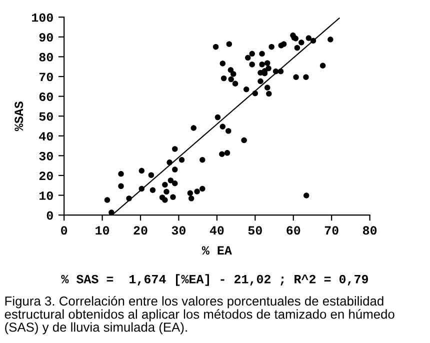 Image resolution: width=430 pixels, height=343 pixels. I want to click on y-tick-label: 80, so click(46, 57).